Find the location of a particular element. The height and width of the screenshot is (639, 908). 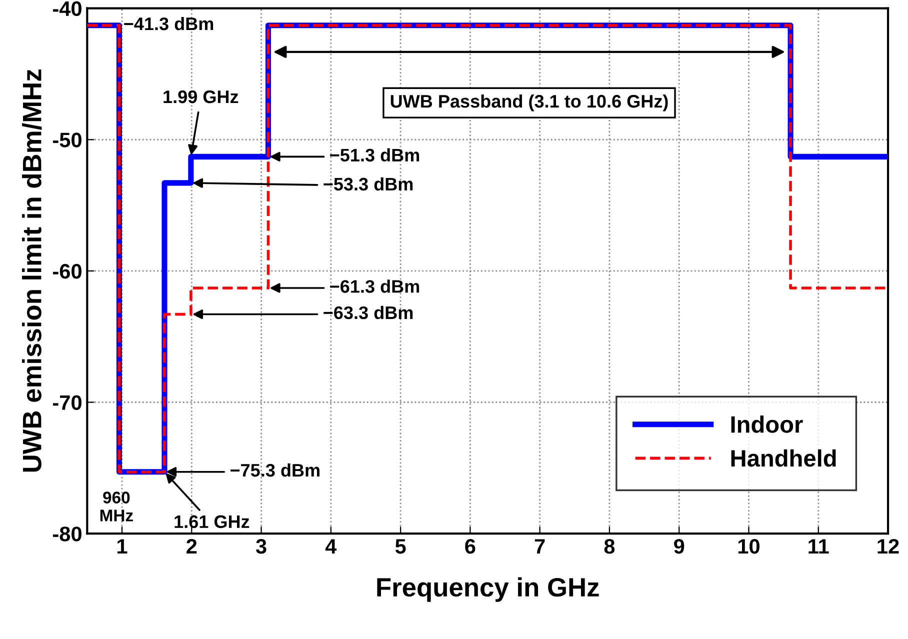

x-tick-label: 9 is located at coordinates (679, 546).